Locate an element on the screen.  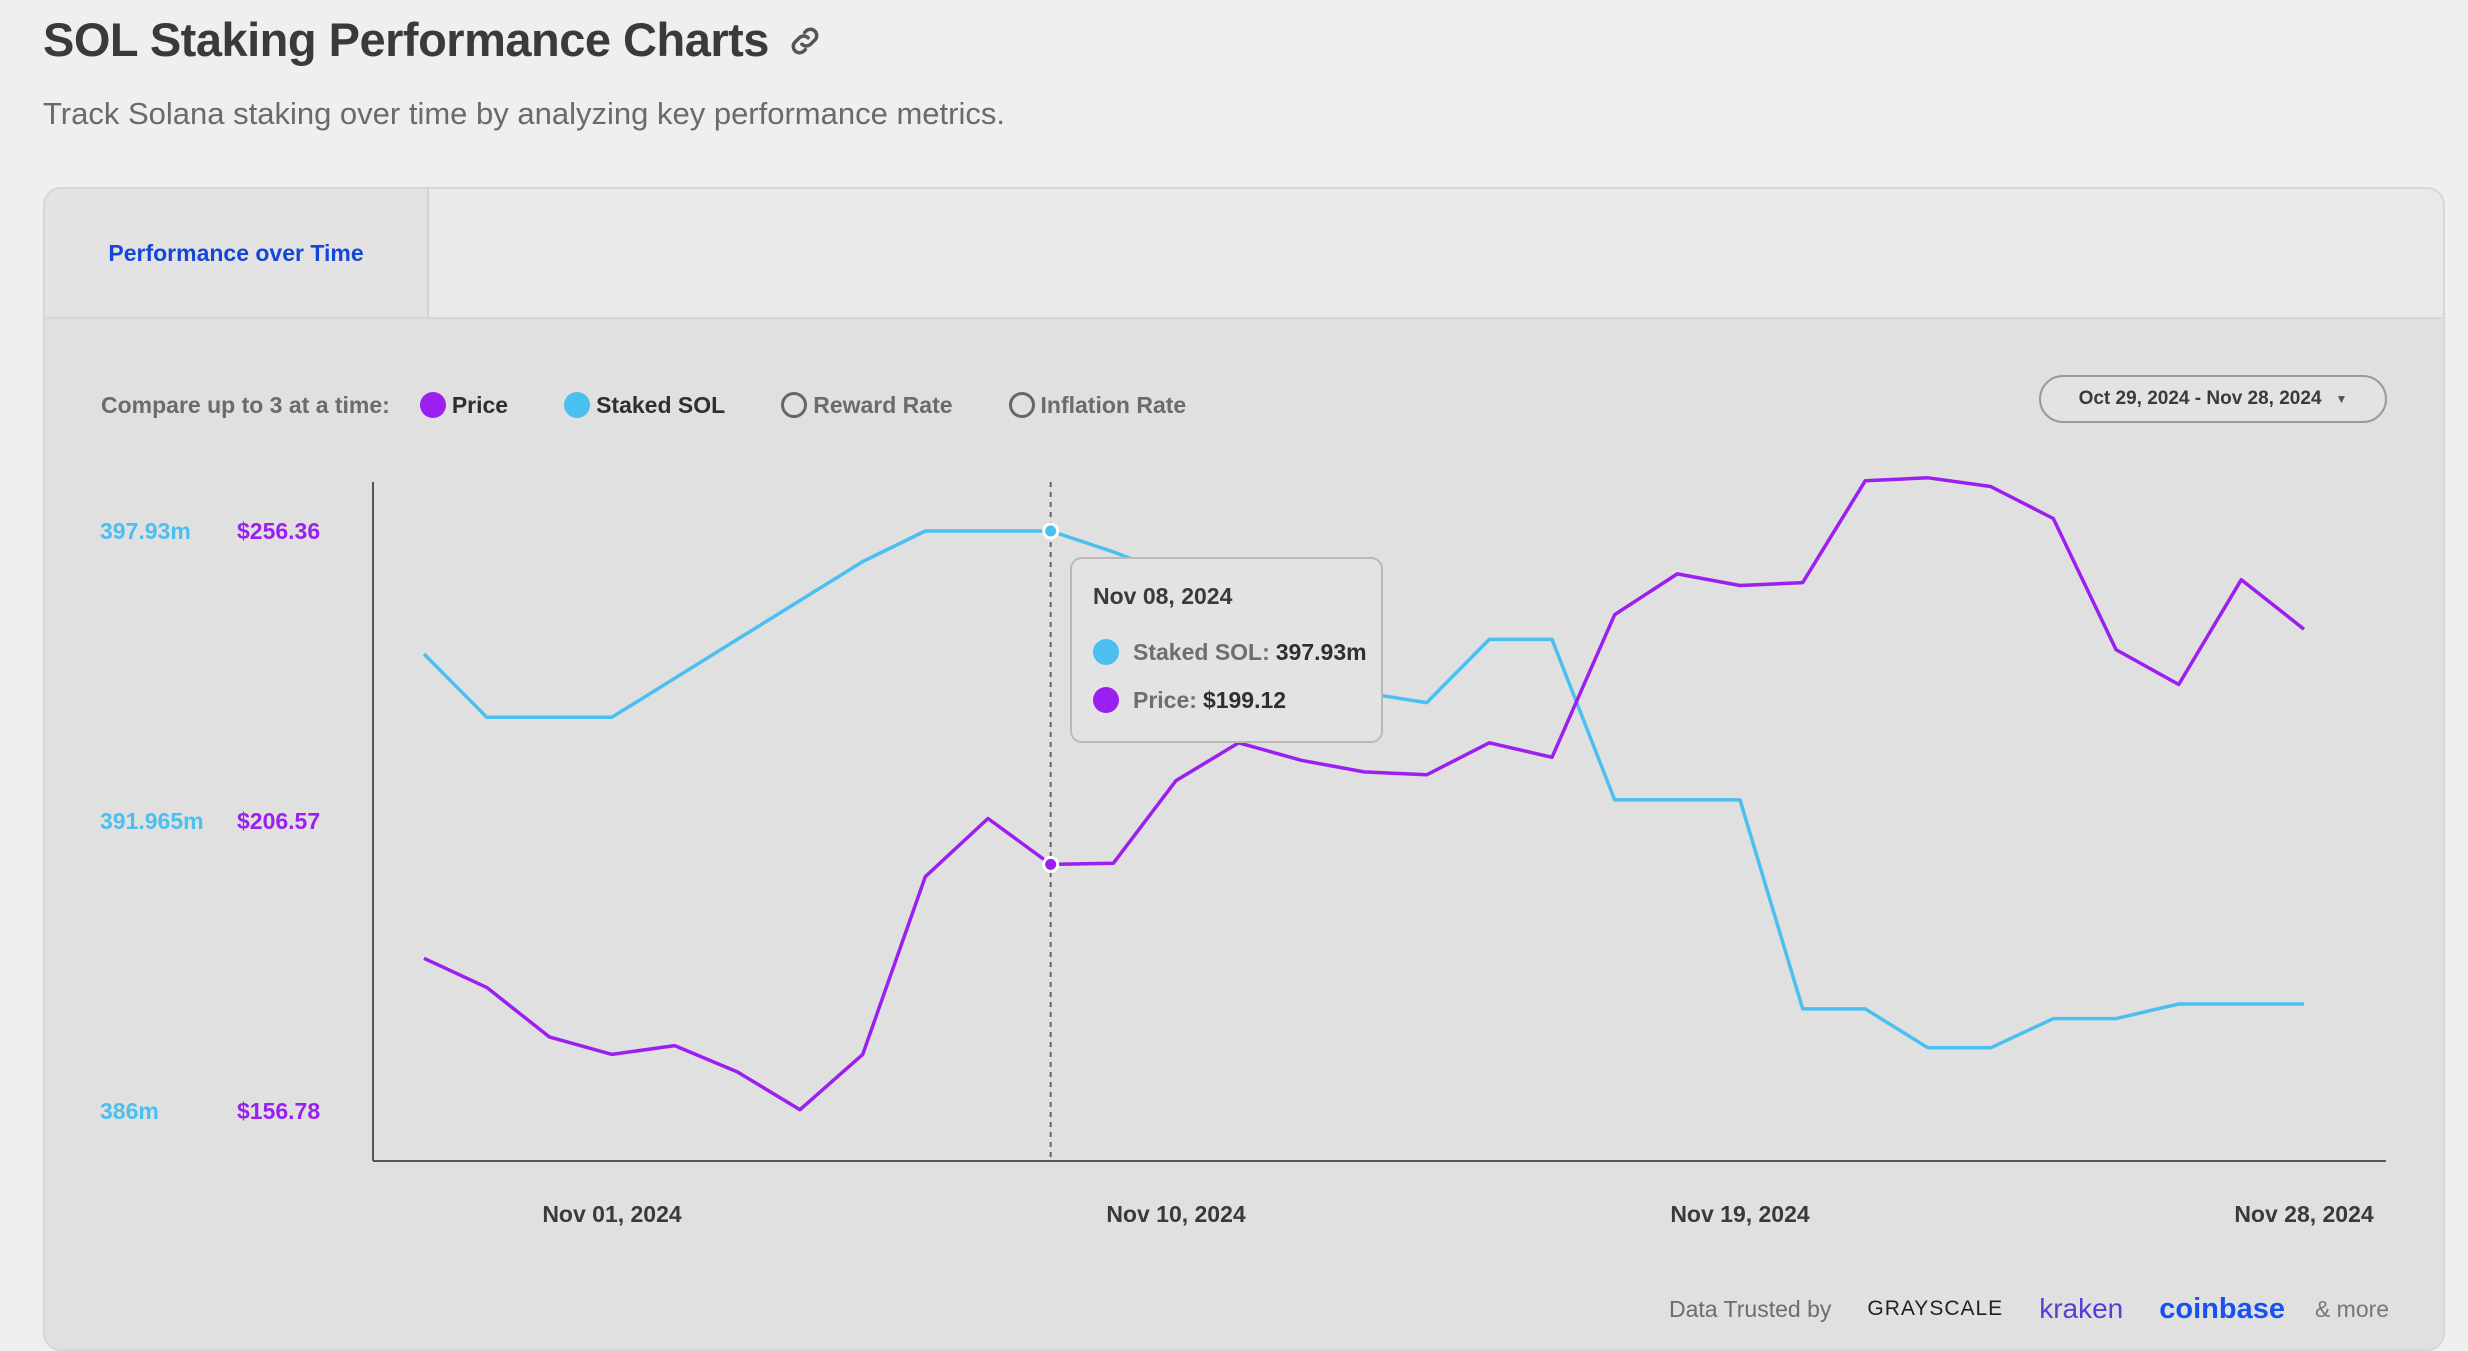
coinbase-logo: coinbase is located at coordinates (2222, 1308).